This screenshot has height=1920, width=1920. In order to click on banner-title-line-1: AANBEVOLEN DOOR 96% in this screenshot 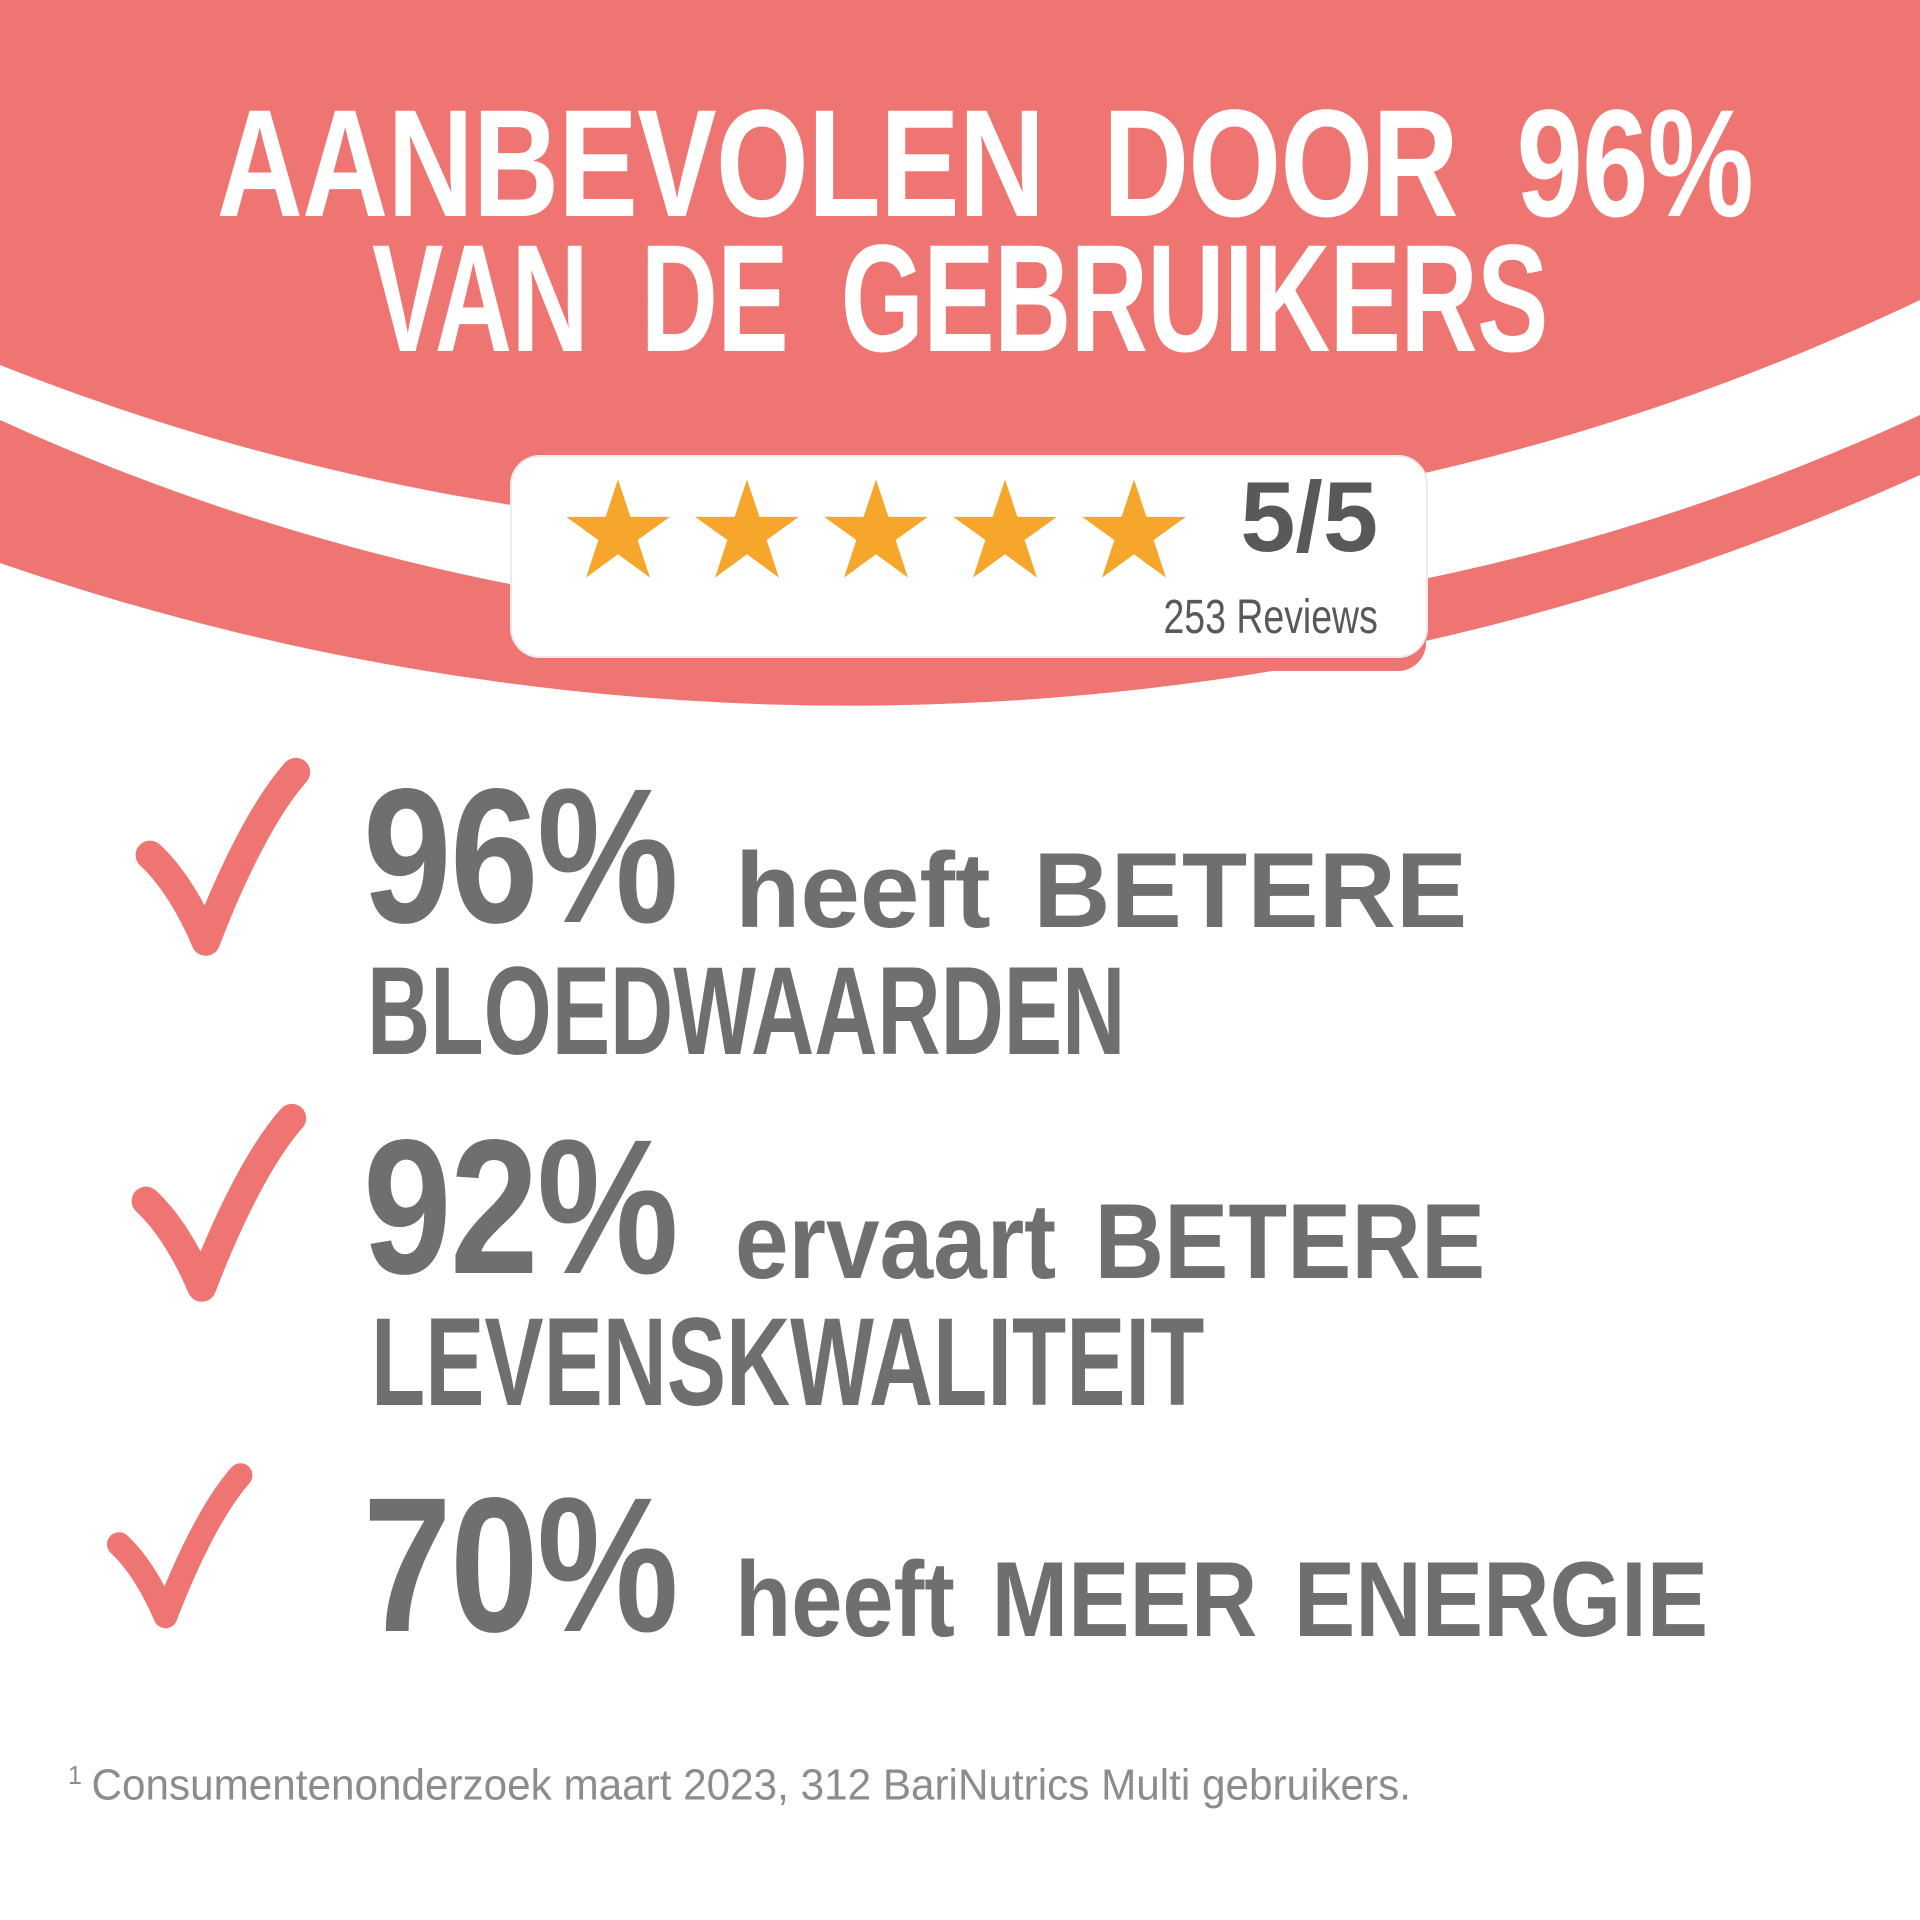, I will do `click(960, 163)`.